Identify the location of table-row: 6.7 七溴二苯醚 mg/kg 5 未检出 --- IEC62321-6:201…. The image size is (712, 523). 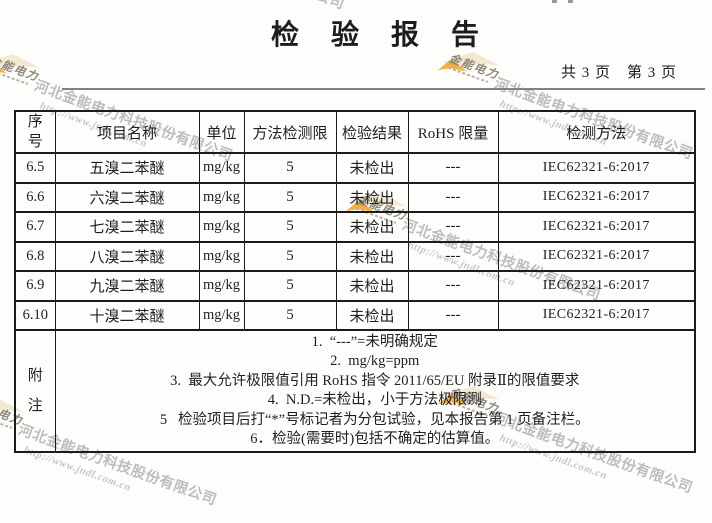
(355, 227).